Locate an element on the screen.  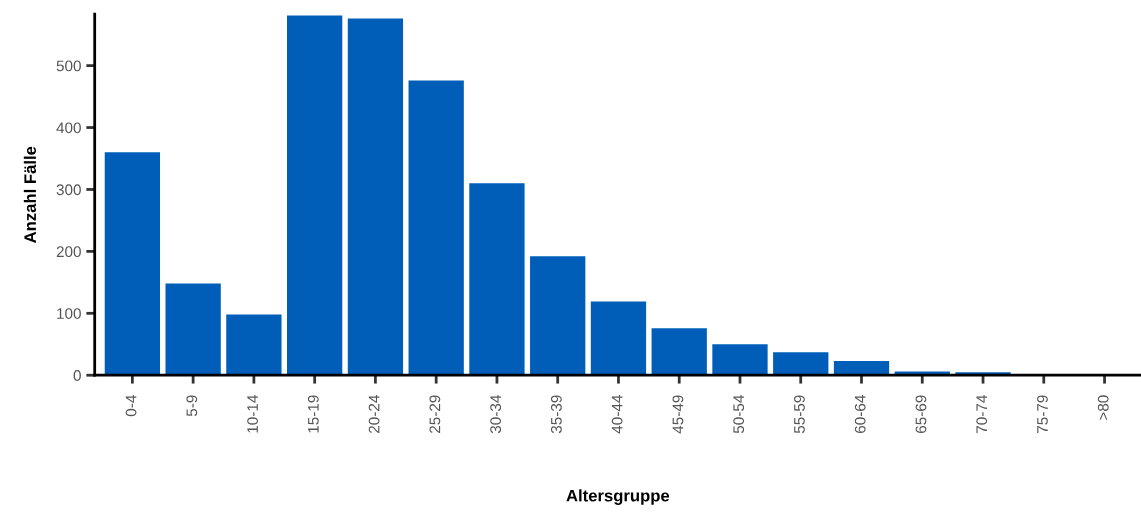
x-tick-label: 55-59 is located at coordinates (799, 414).